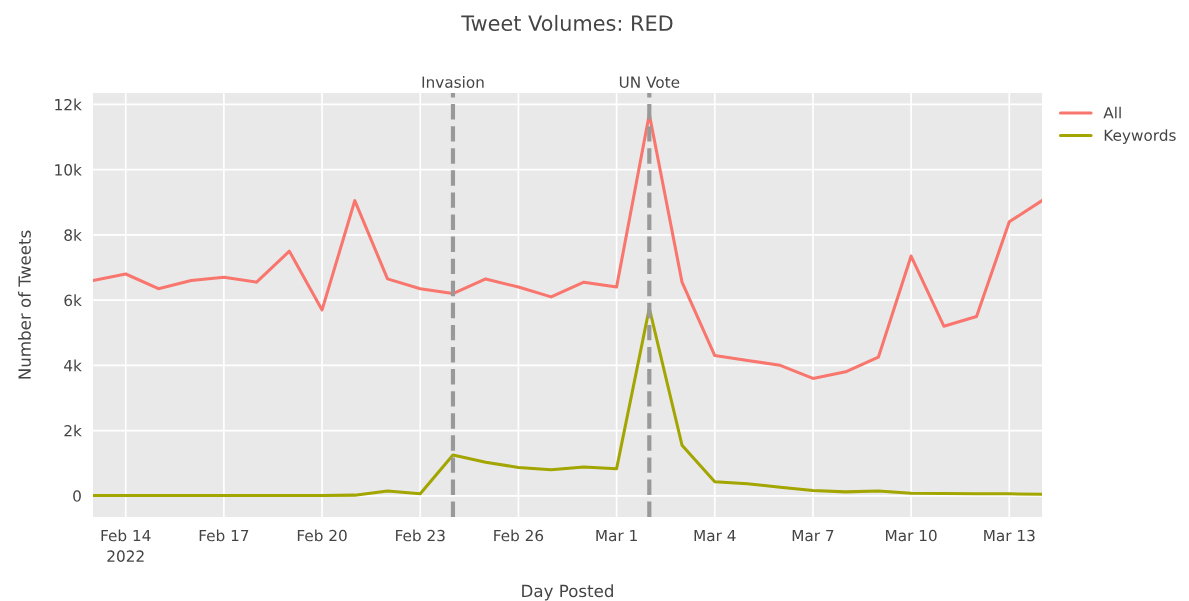 This screenshot has height=601, width=1189. Describe the element at coordinates (73, 365) in the screenshot. I see `y-tick-label: 4k` at that location.